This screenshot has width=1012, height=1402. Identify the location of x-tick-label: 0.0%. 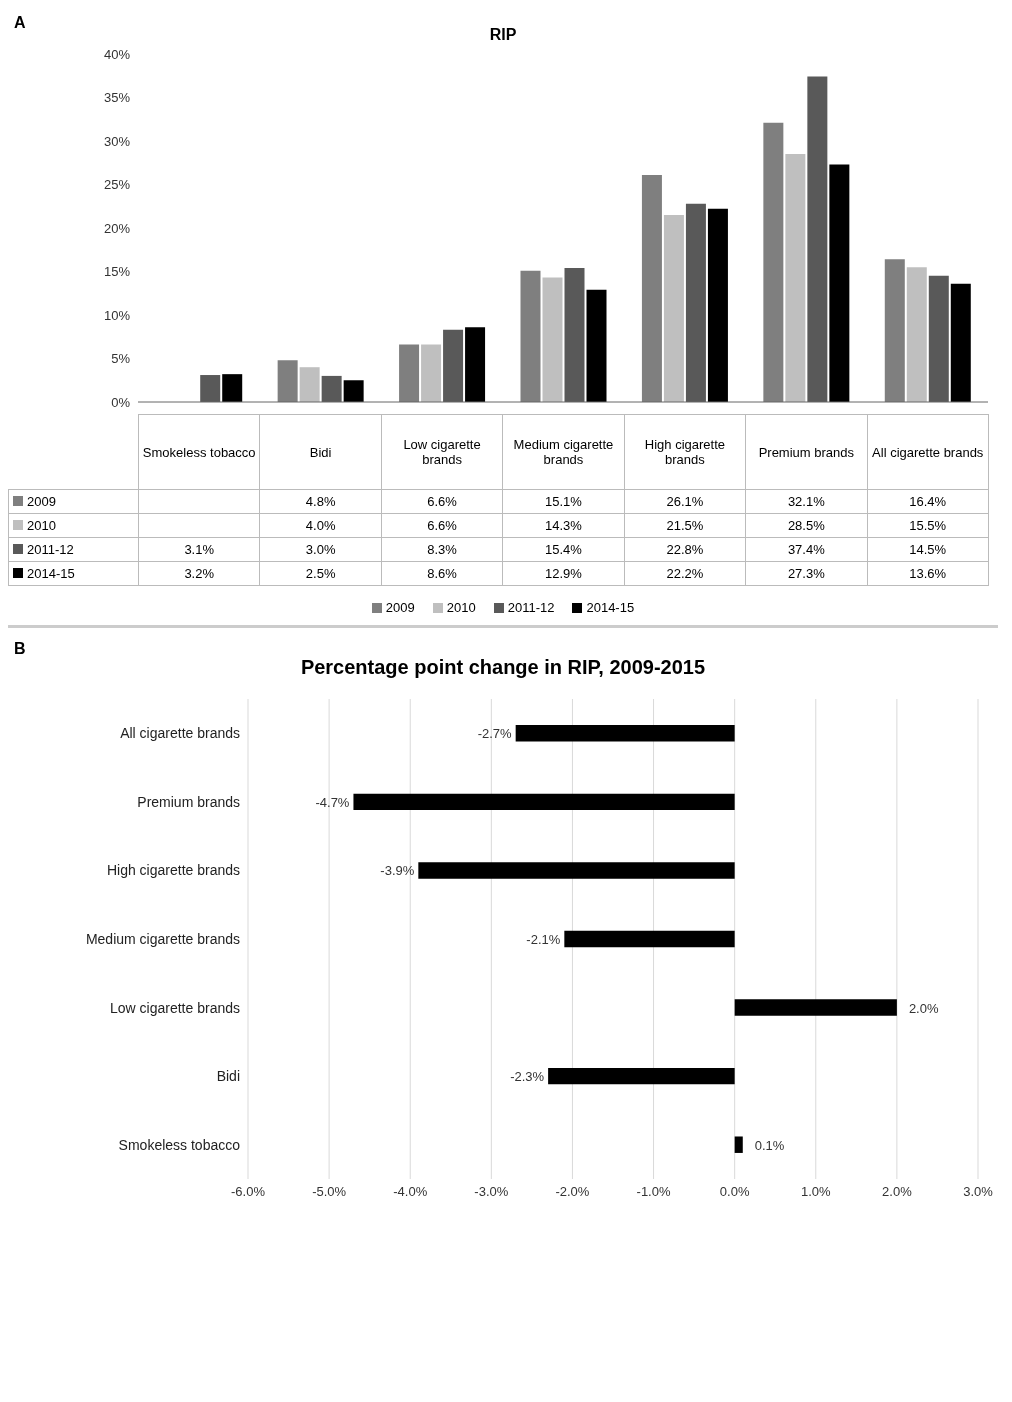
(734, 1192).